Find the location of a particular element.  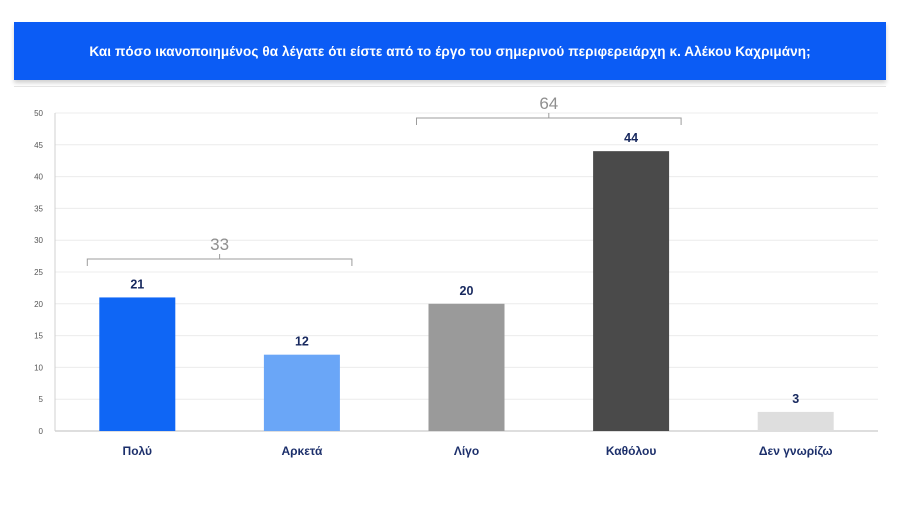

y-tick-label: 35 is located at coordinates (38, 208).